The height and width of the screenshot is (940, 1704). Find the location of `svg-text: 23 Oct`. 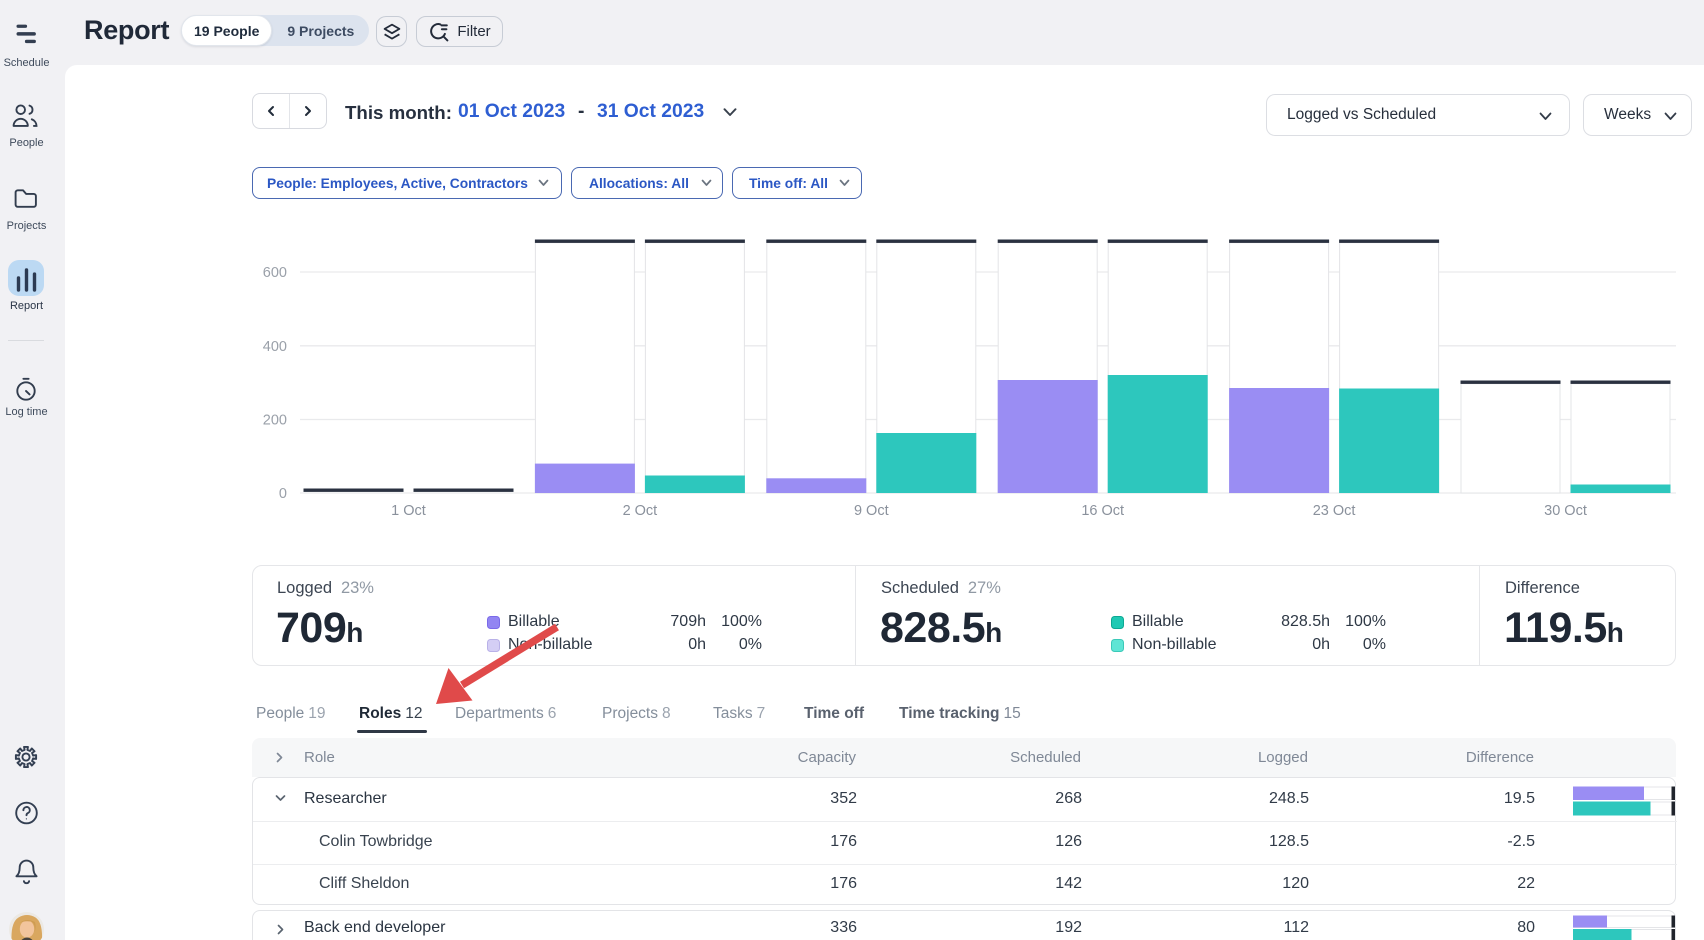

svg-text: 23 Oct is located at coordinates (1334, 511).